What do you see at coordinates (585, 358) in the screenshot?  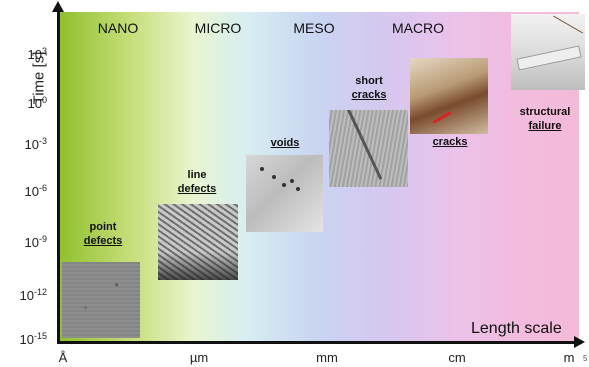 I see `x-tick-subscript: 5` at bounding box center [585, 358].